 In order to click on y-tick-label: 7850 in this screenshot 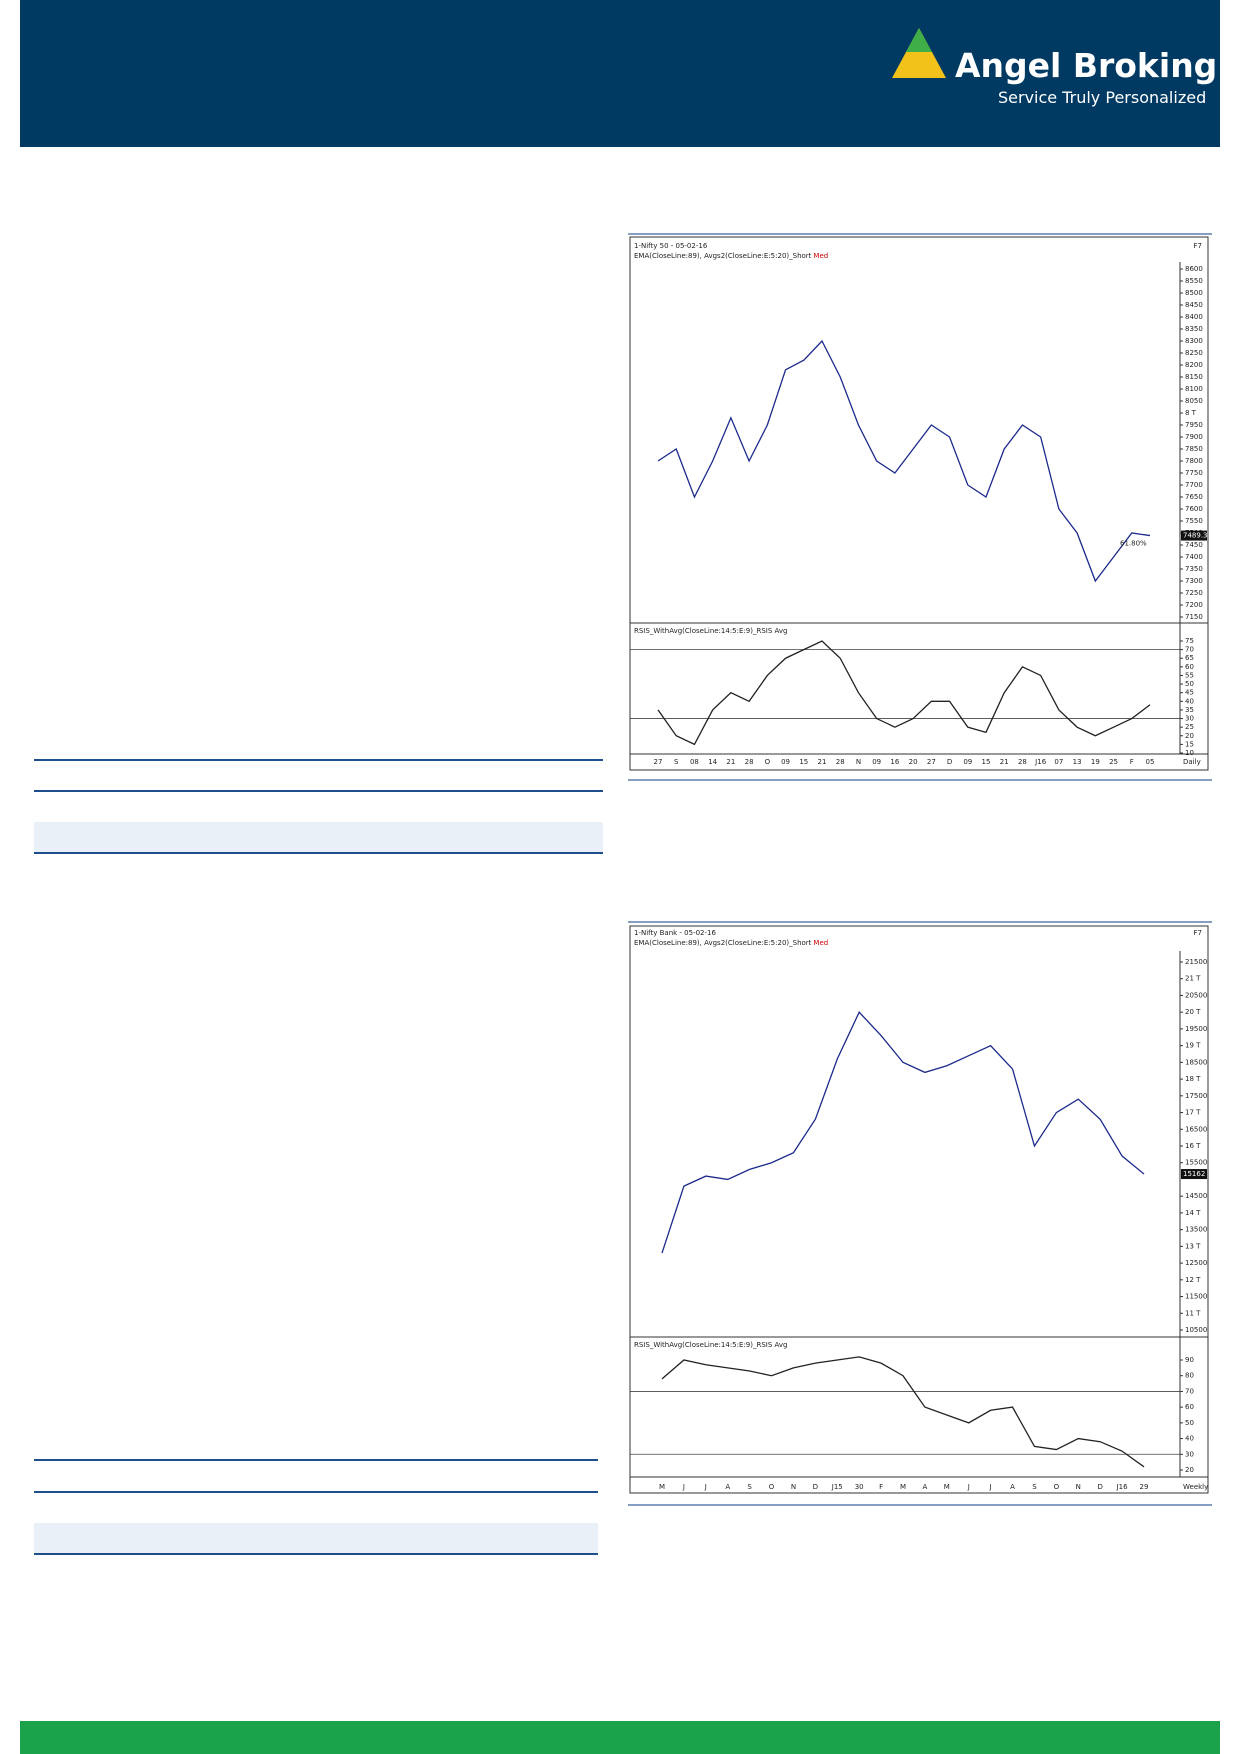, I will do `click(1194, 449)`.